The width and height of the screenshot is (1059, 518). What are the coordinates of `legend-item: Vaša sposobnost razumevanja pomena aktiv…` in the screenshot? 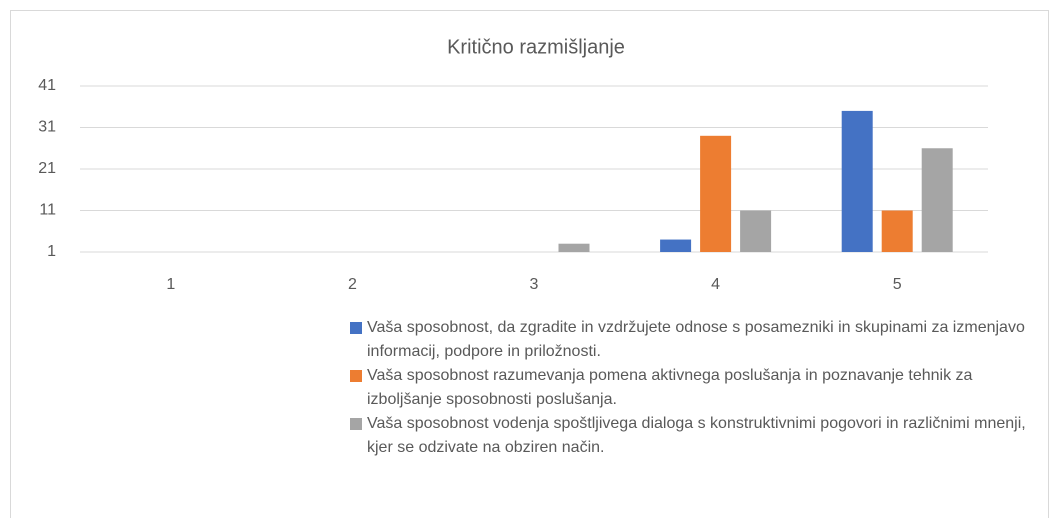 It's located at (695, 388).